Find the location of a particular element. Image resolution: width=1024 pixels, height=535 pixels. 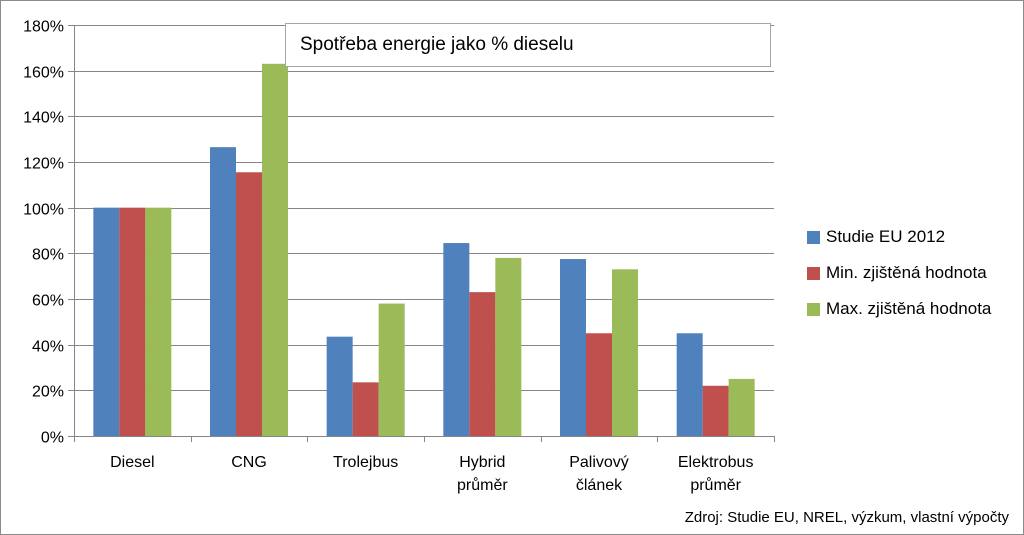

x-category-label: Diesel is located at coordinates (132, 462).